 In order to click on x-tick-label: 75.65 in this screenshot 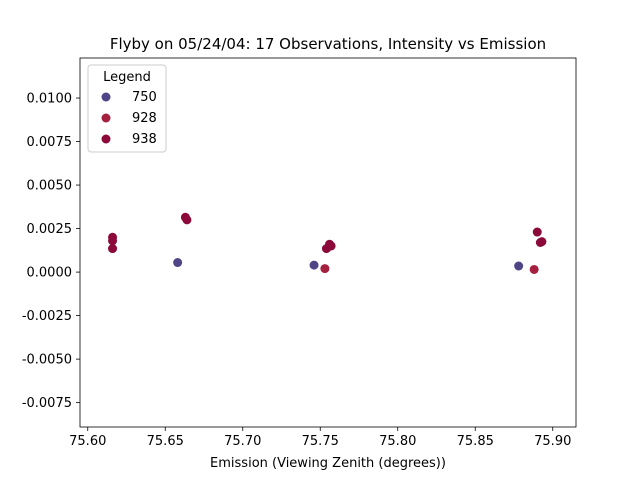, I will do `click(165, 441)`.